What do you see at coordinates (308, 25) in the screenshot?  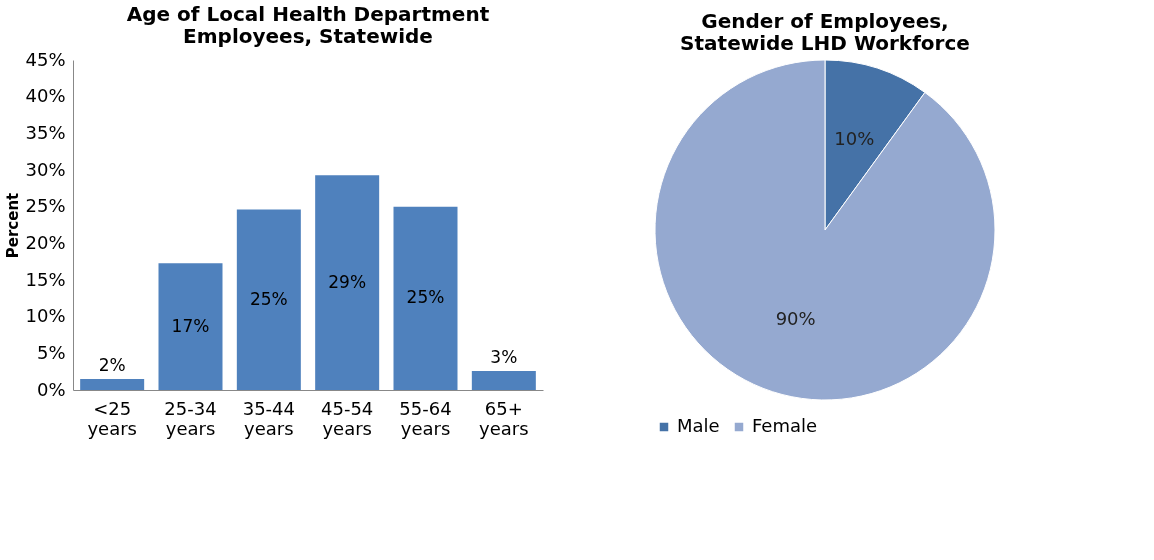 I see `chart-title: Age of Local Health Department Employees, Statewide` at bounding box center [308, 25].